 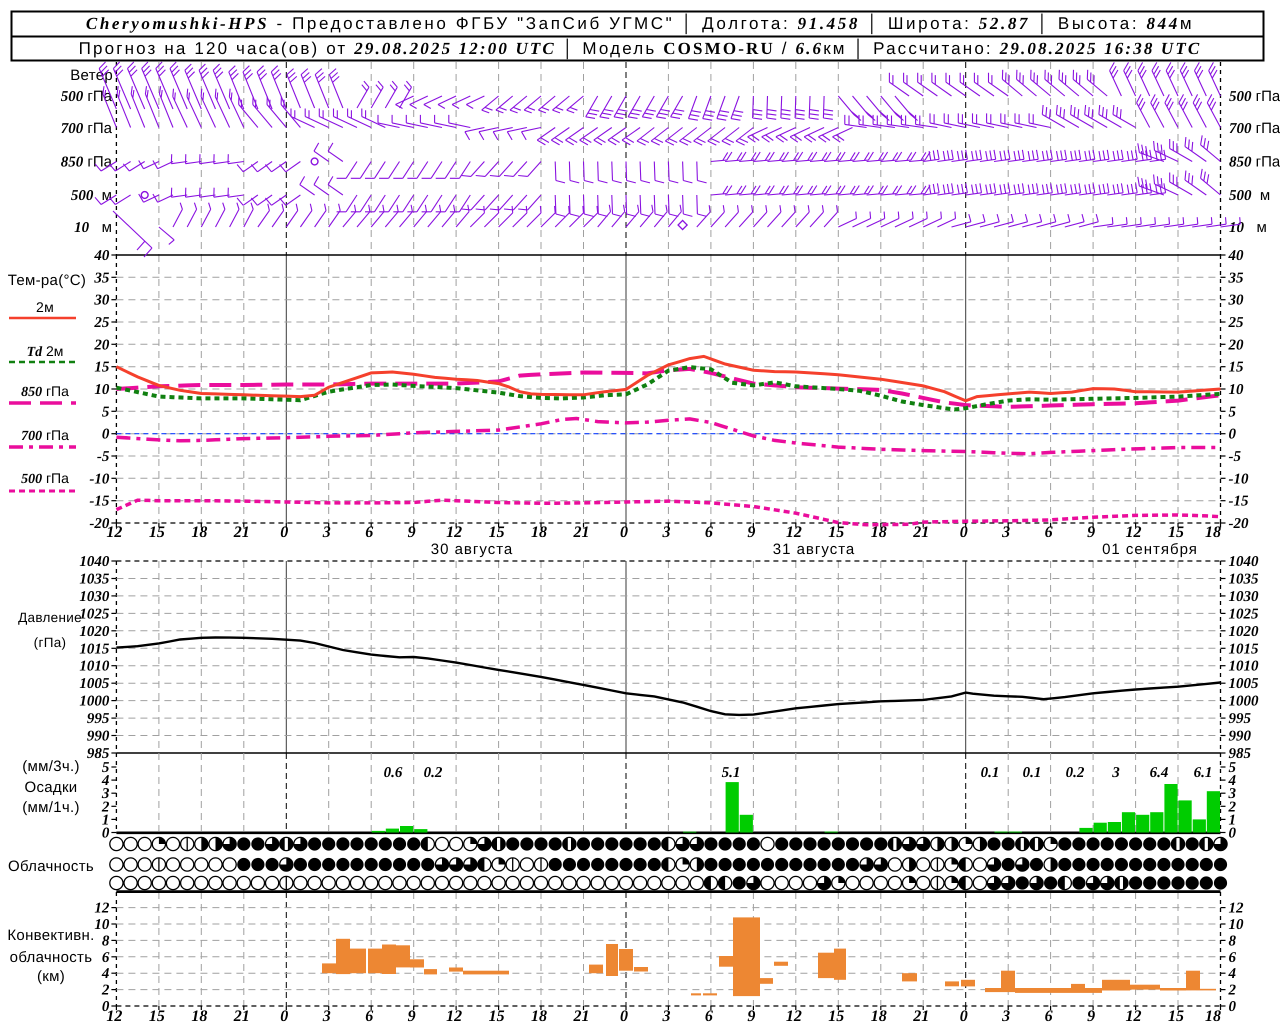 What do you see at coordinates (101, 323) in the screenshot?
I see `svg-text: 25` at bounding box center [101, 323].